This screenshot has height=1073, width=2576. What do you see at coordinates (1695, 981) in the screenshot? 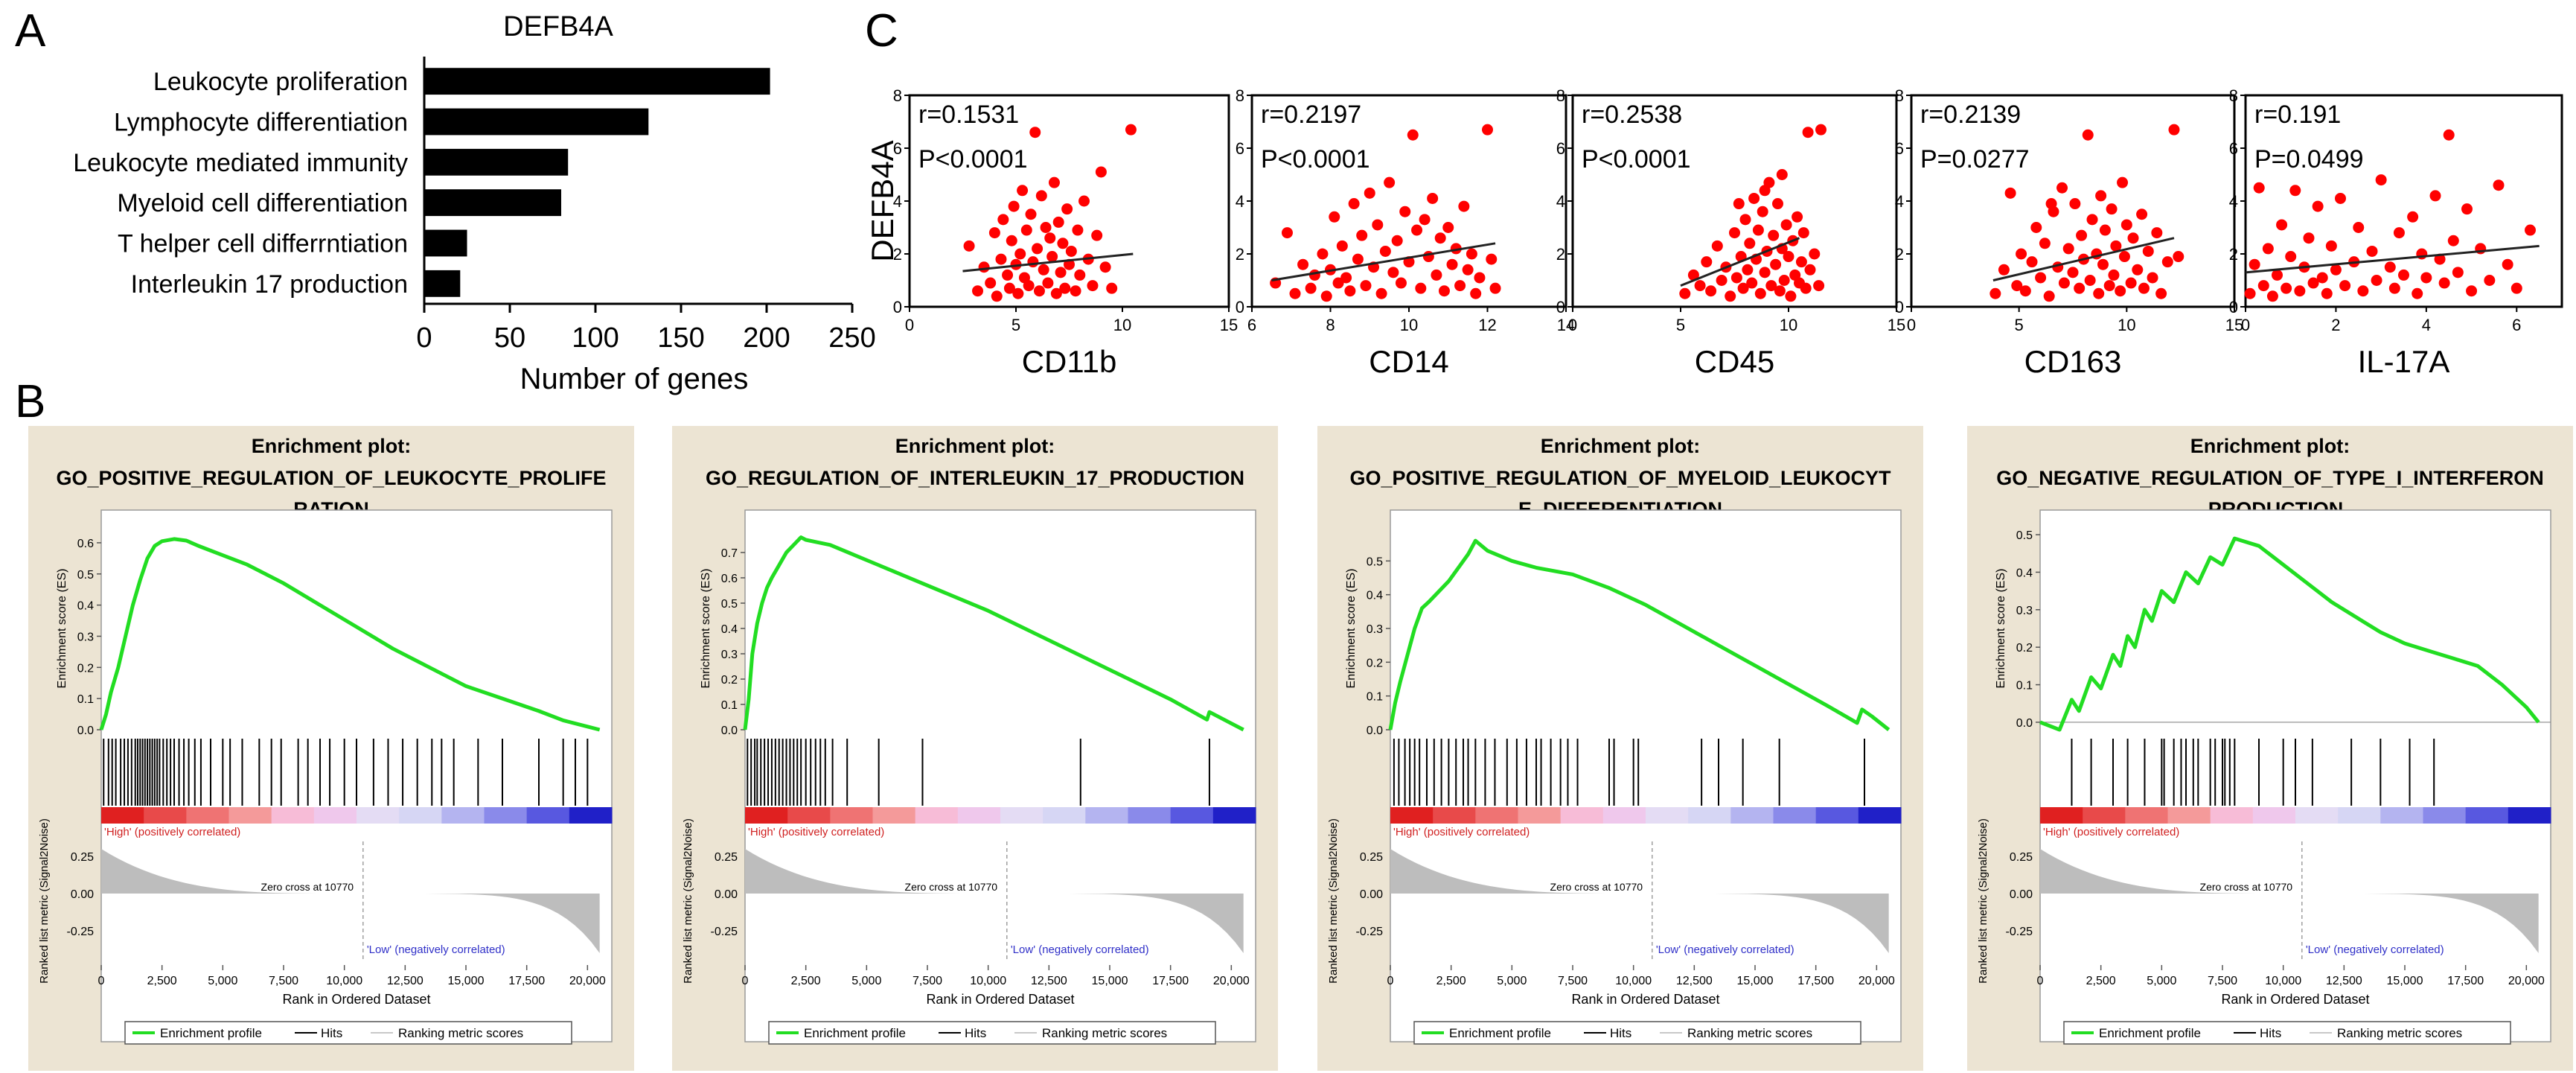
I see `rank-x-tick-label: 12,500` at bounding box center [1695, 981].